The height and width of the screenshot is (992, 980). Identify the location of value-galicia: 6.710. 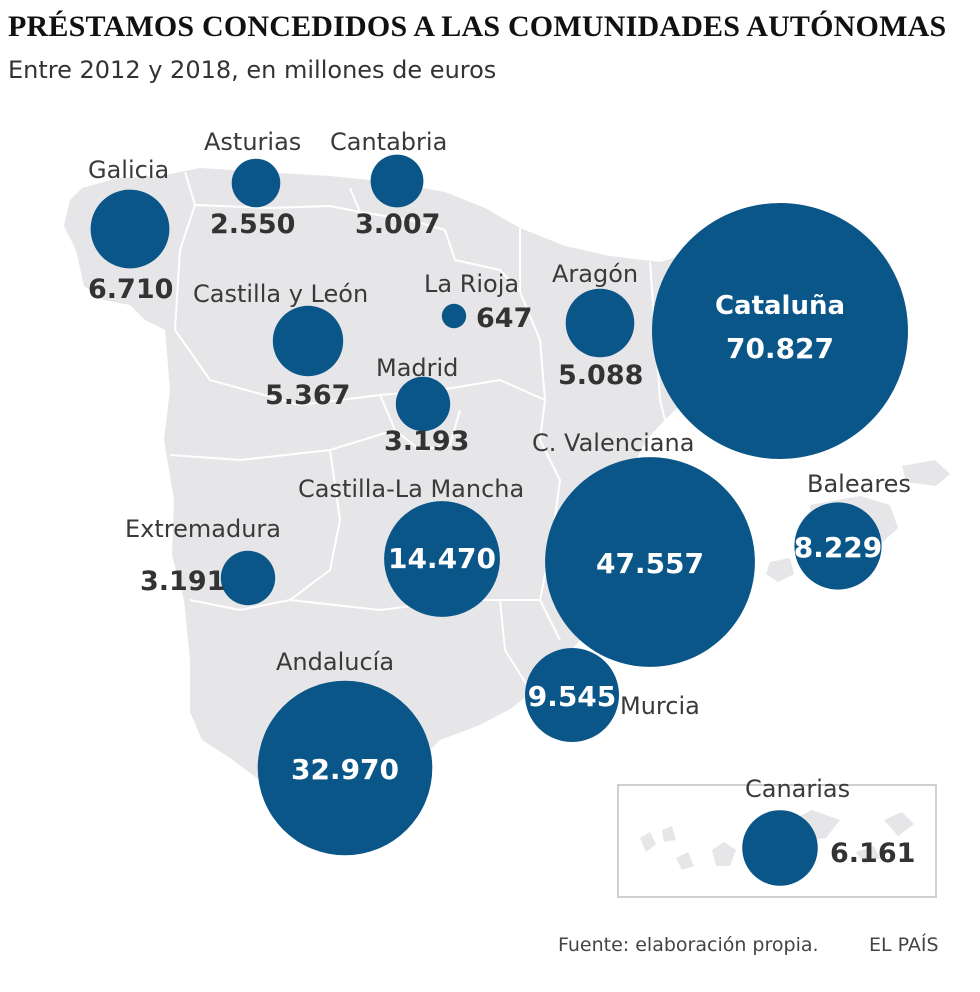
(130, 289).